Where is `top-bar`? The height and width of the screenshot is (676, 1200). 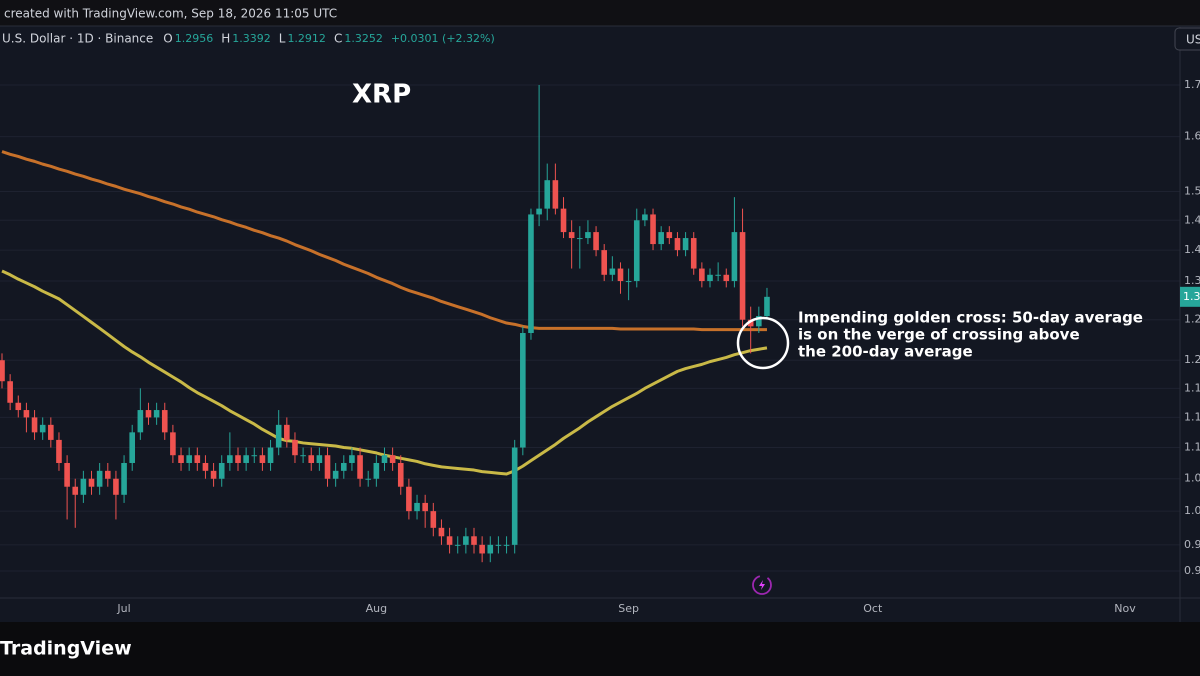
top-bar is located at coordinates (600, 13).